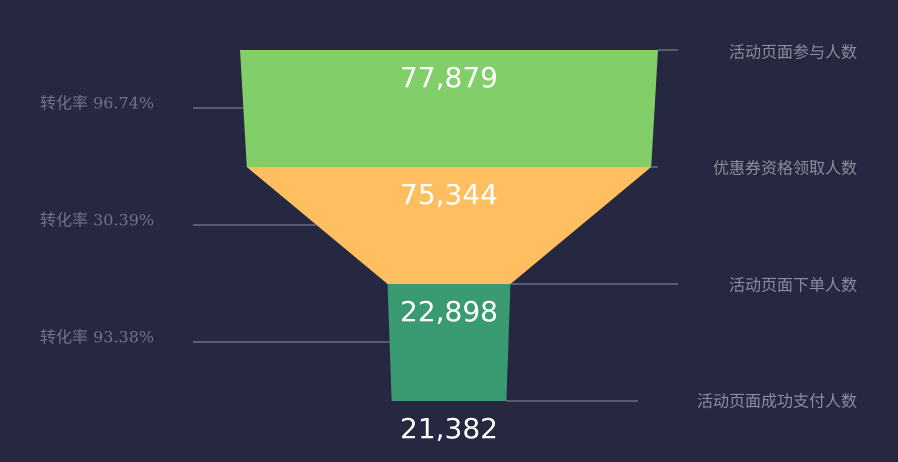  I want to click on value-label-1: 77,879, so click(449, 77).